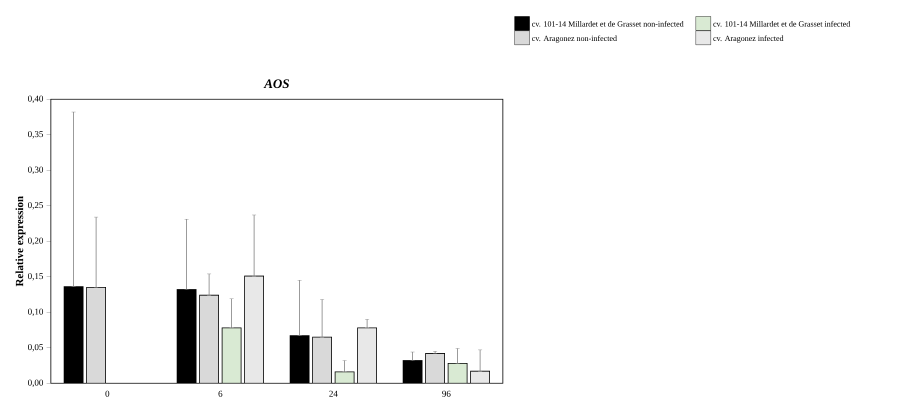 This screenshot has height=401, width=917. I want to click on y-tick-label: 0,10, so click(36, 312).